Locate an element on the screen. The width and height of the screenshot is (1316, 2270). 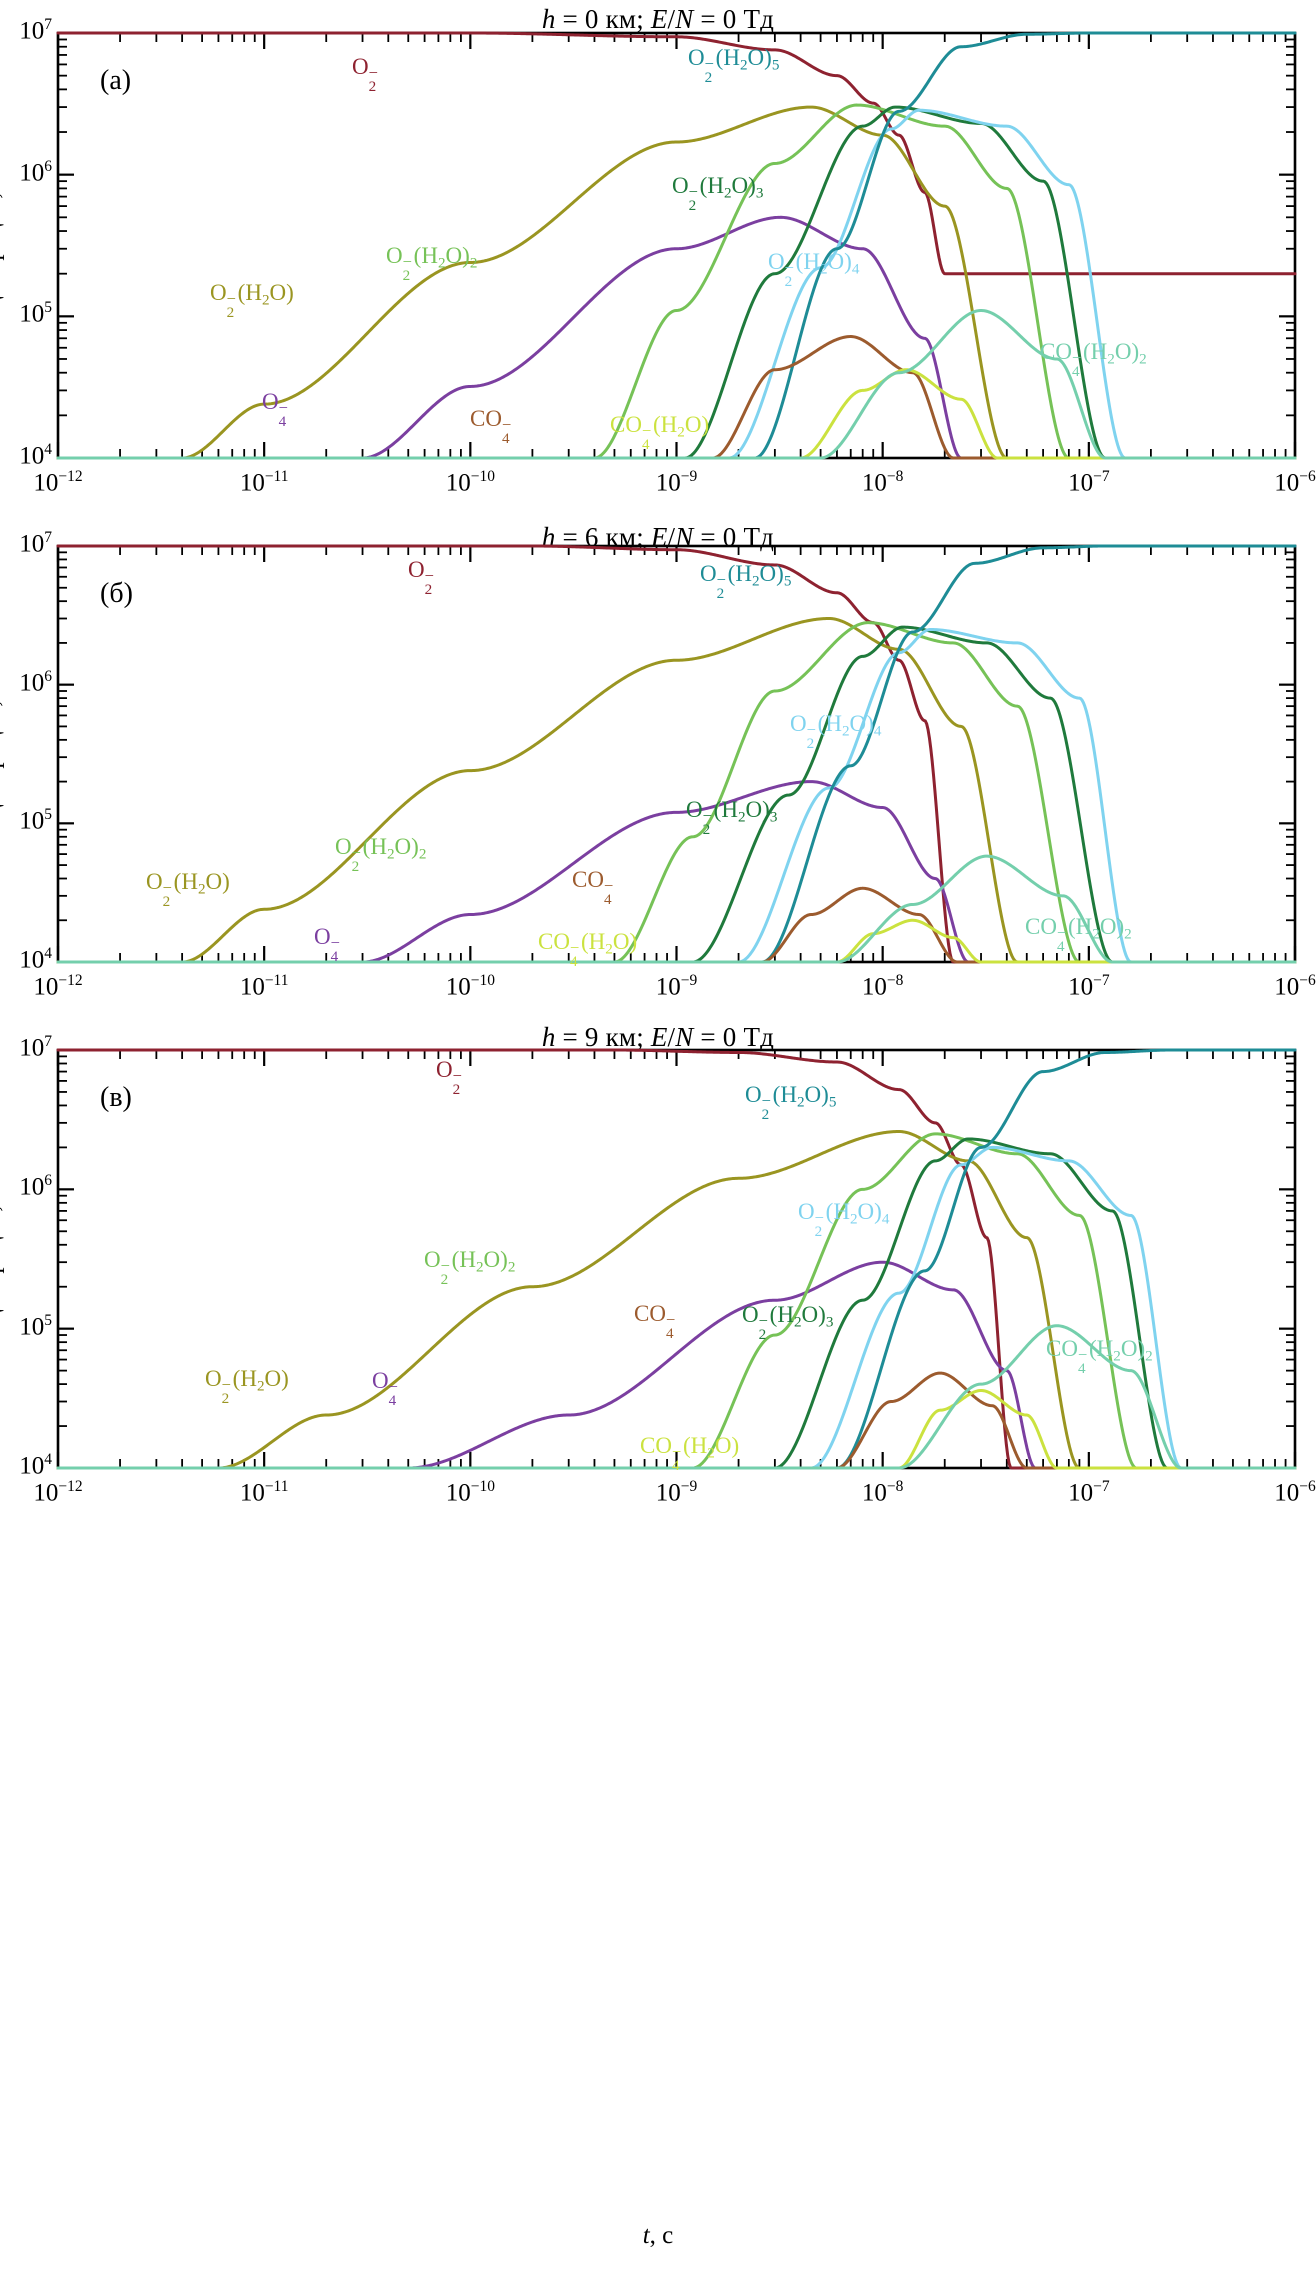
curve-O2m is located at coordinates (676, 153).